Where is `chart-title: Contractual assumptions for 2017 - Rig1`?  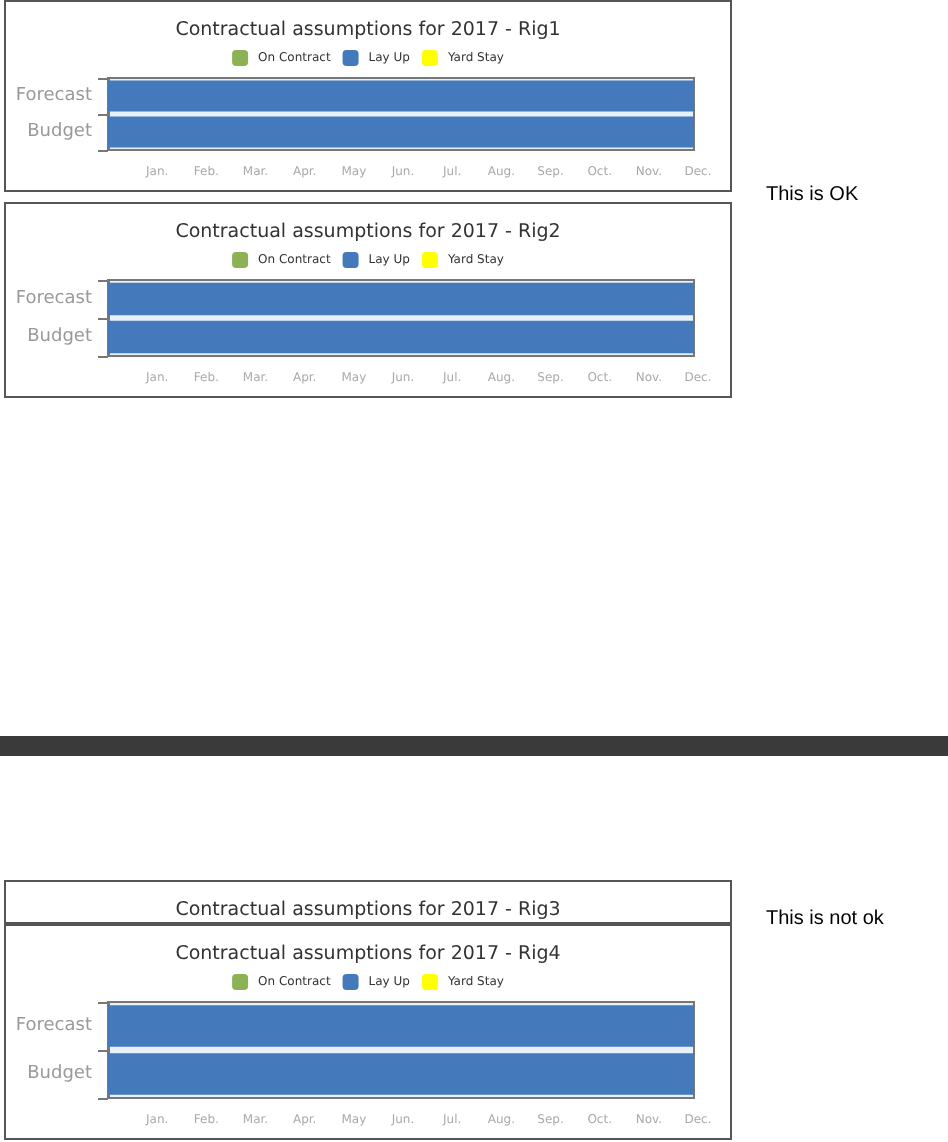 chart-title: Contractual assumptions for 2017 - Rig1 is located at coordinates (368, 30).